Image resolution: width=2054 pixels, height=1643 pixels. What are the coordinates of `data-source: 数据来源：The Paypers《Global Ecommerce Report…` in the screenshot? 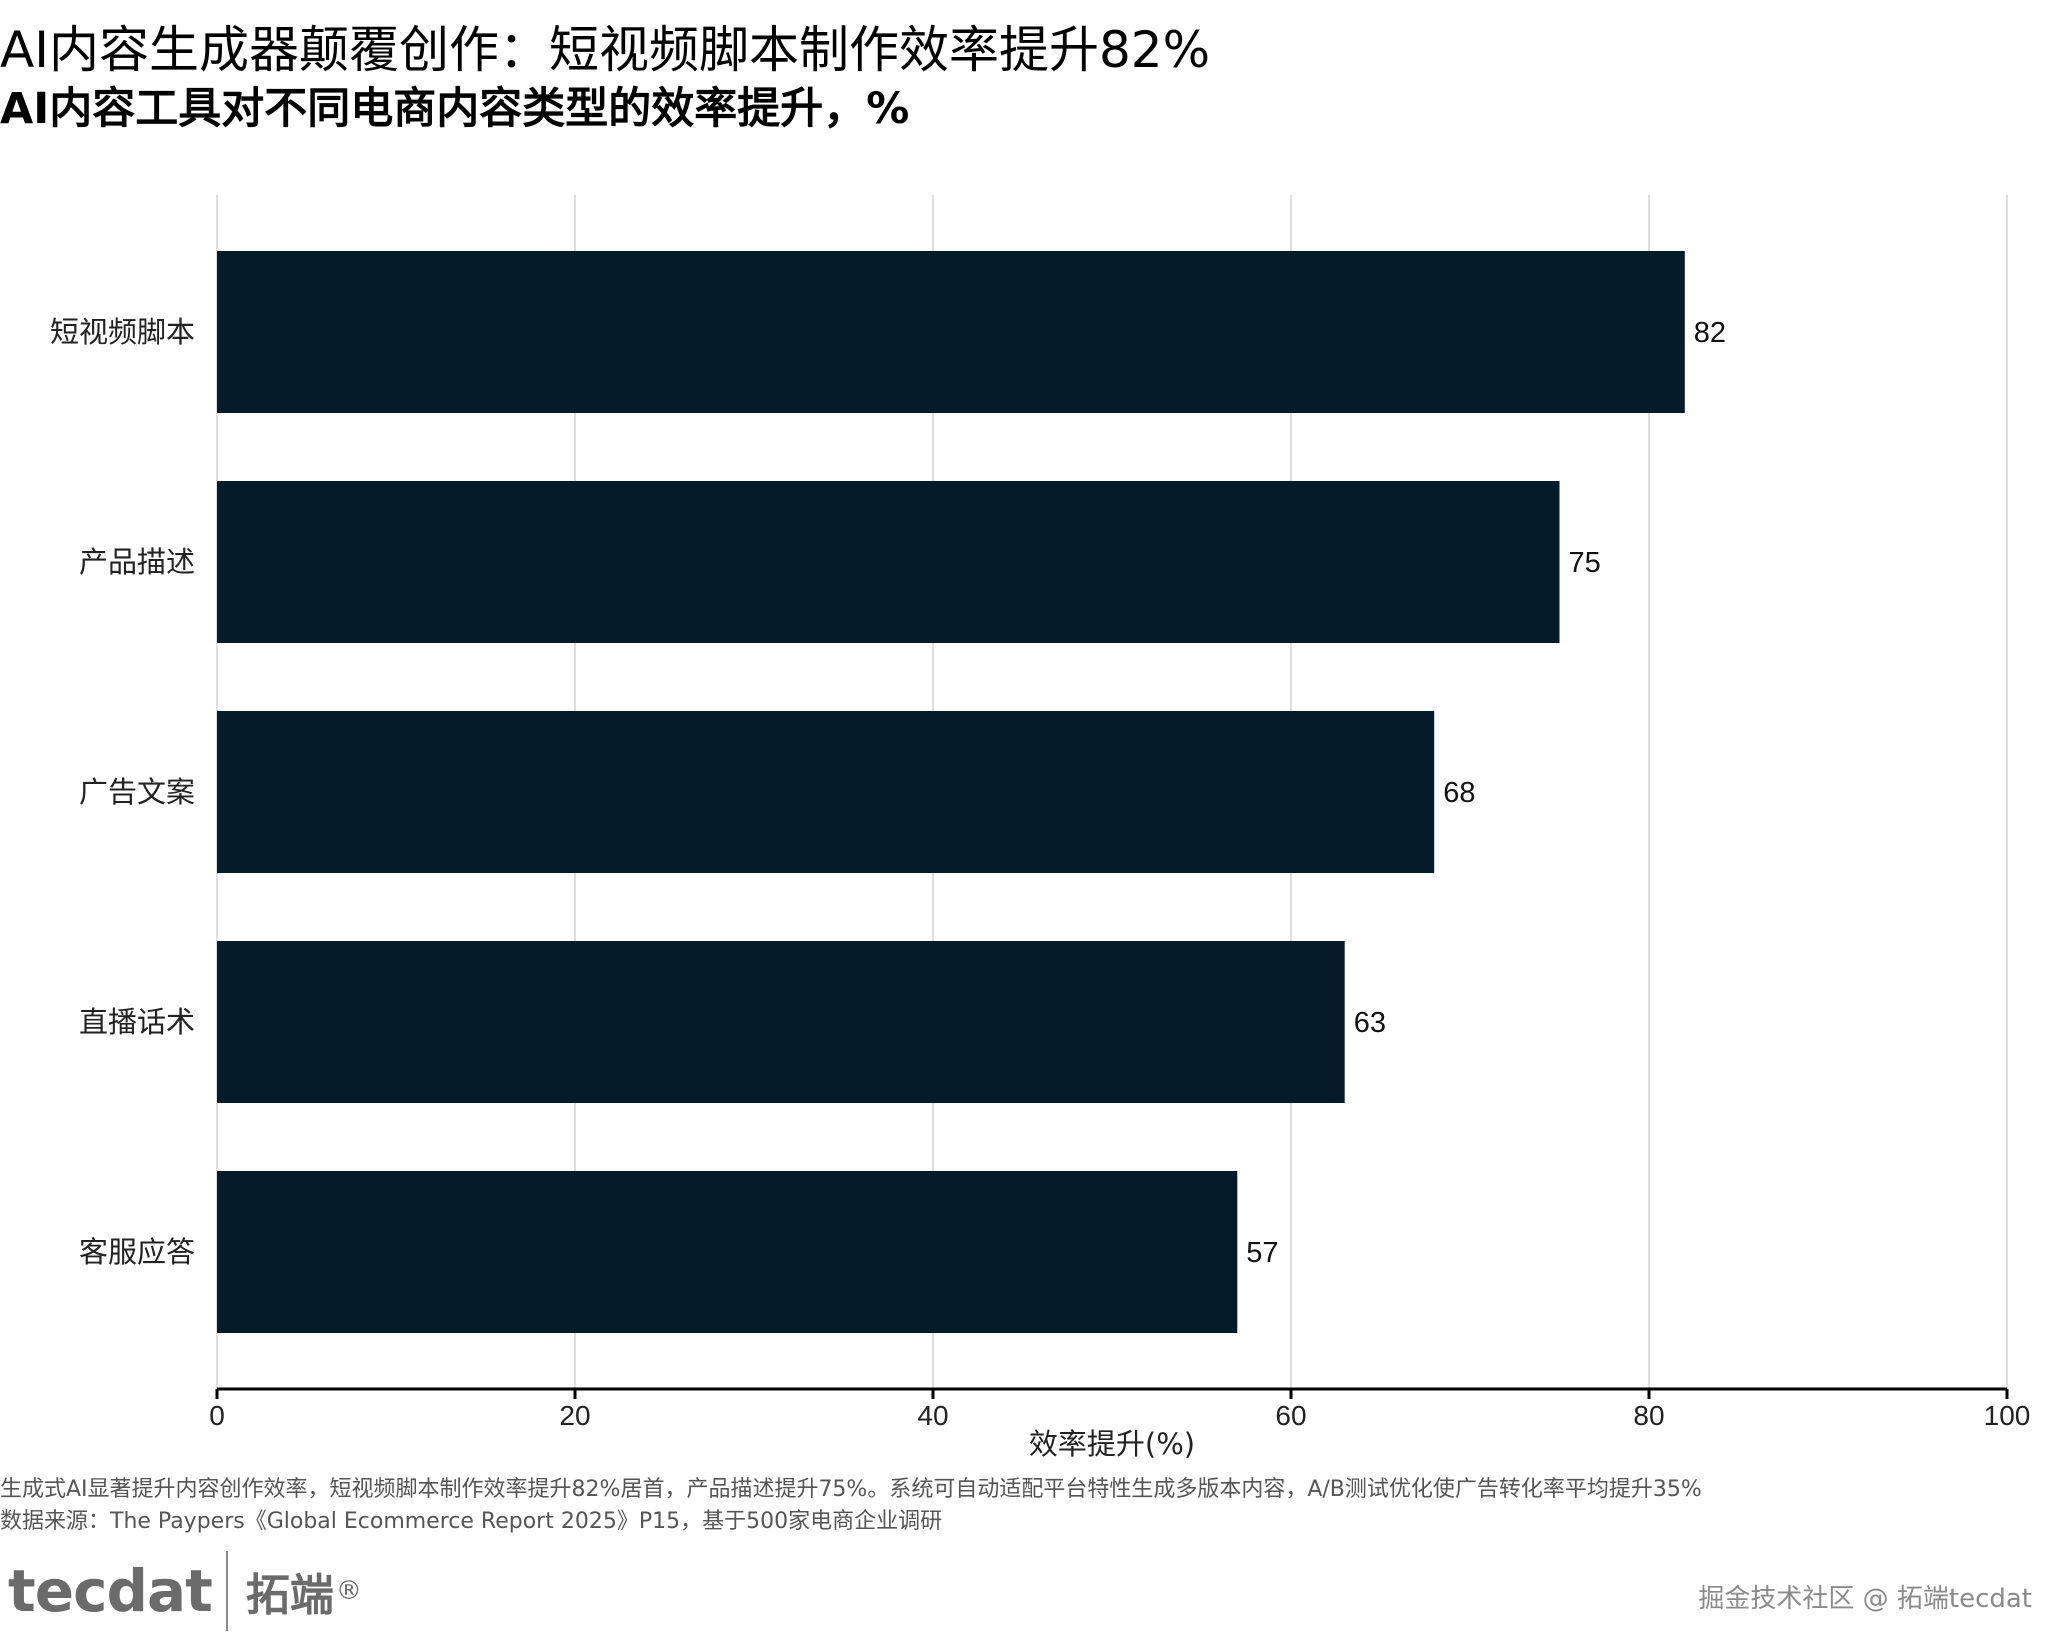 It's located at (471, 1521).